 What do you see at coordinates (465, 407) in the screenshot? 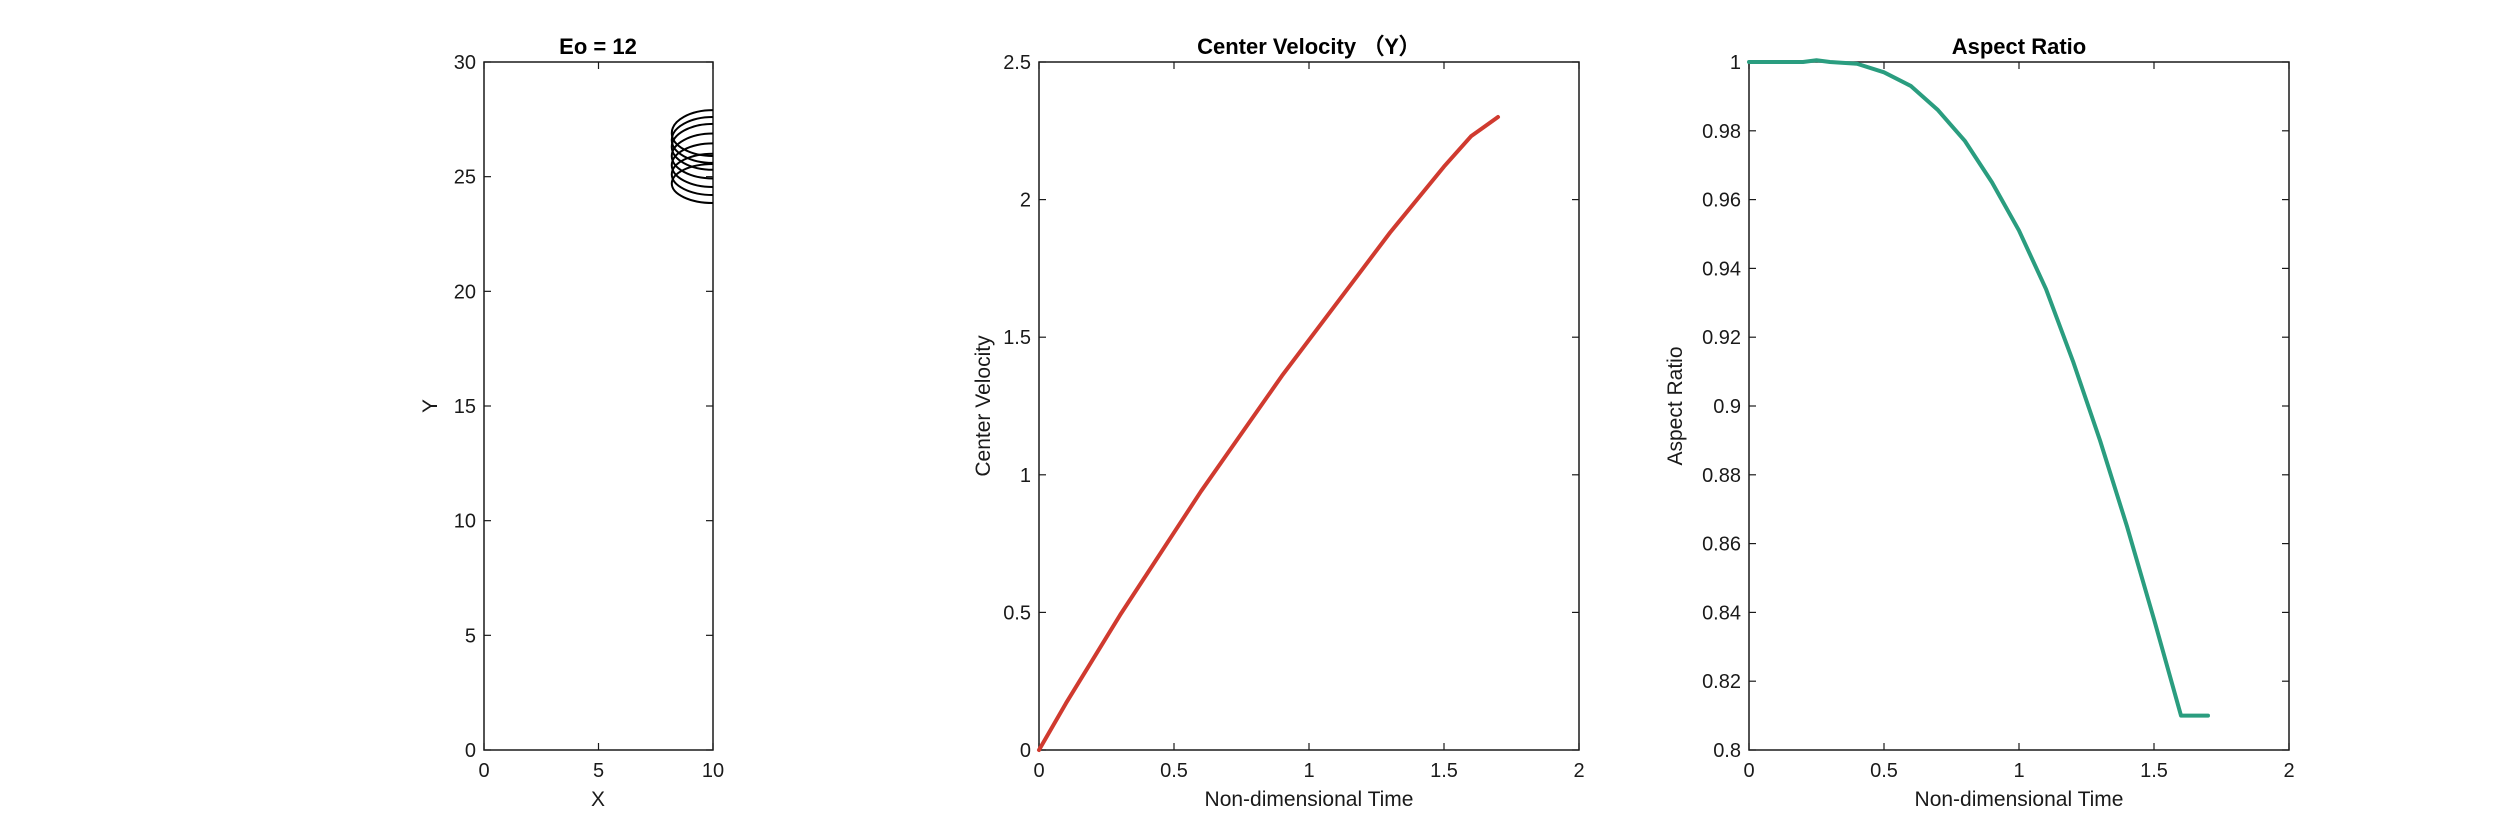
I see `y-tick-label: 15` at bounding box center [465, 407].